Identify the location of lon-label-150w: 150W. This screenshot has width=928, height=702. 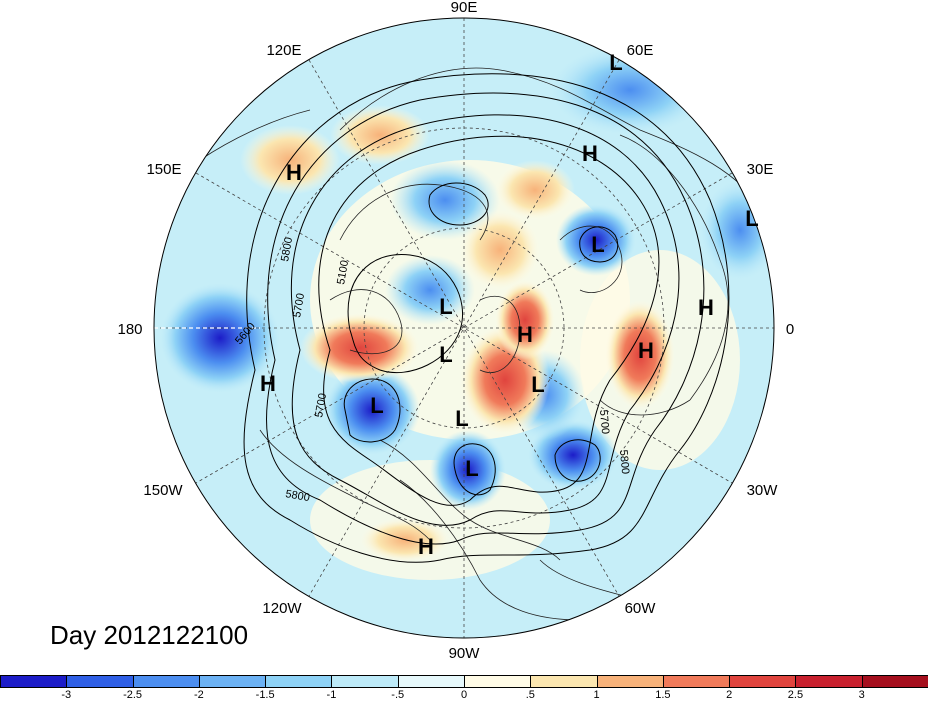
(163, 490).